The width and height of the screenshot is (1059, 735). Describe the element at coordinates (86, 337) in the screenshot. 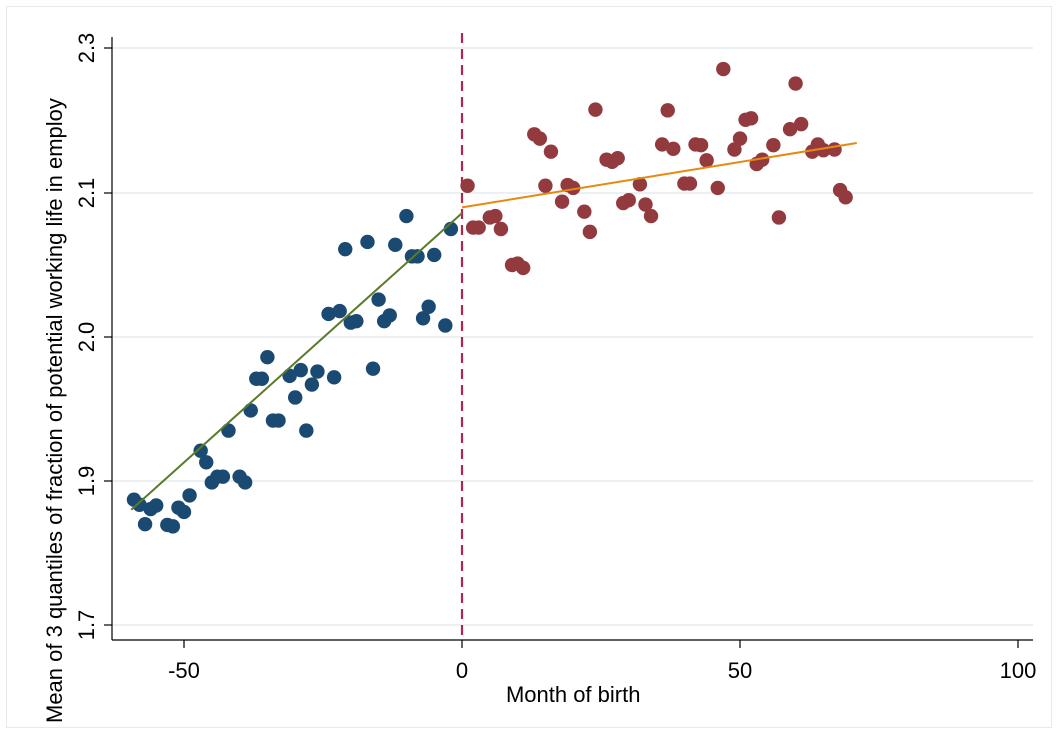

I see `y-tick-label: 2.0` at that location.